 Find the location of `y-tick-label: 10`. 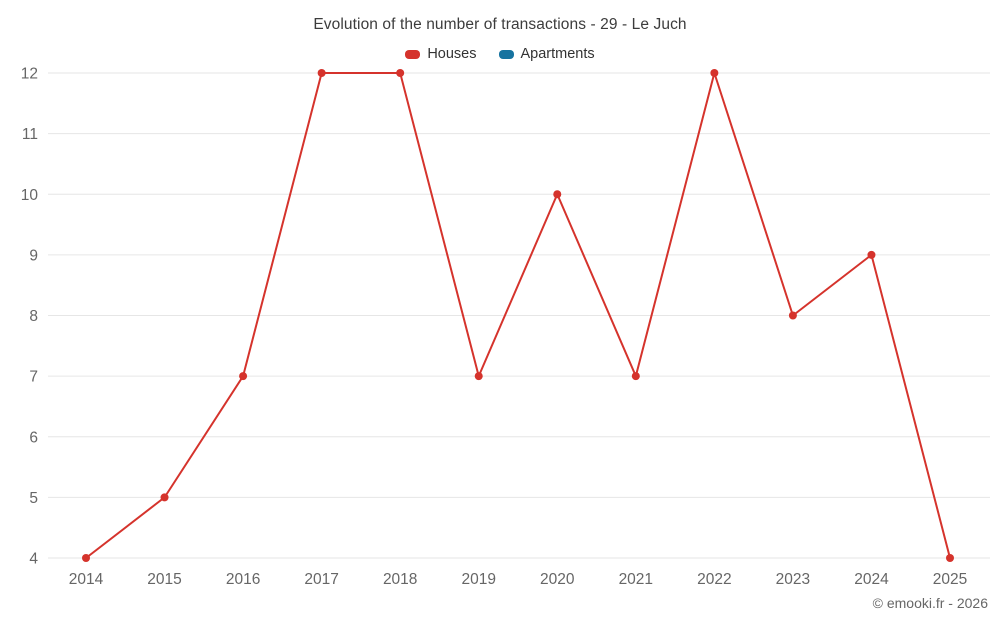

y-tick-label: 10 is located at coordinates (30, 195).